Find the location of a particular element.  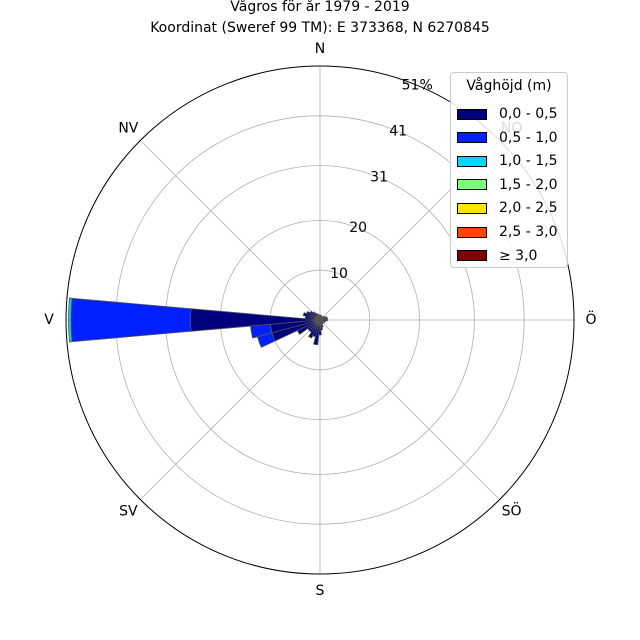

legend-label: 1,0 - 1,5 is located at coordinates (528, 161).